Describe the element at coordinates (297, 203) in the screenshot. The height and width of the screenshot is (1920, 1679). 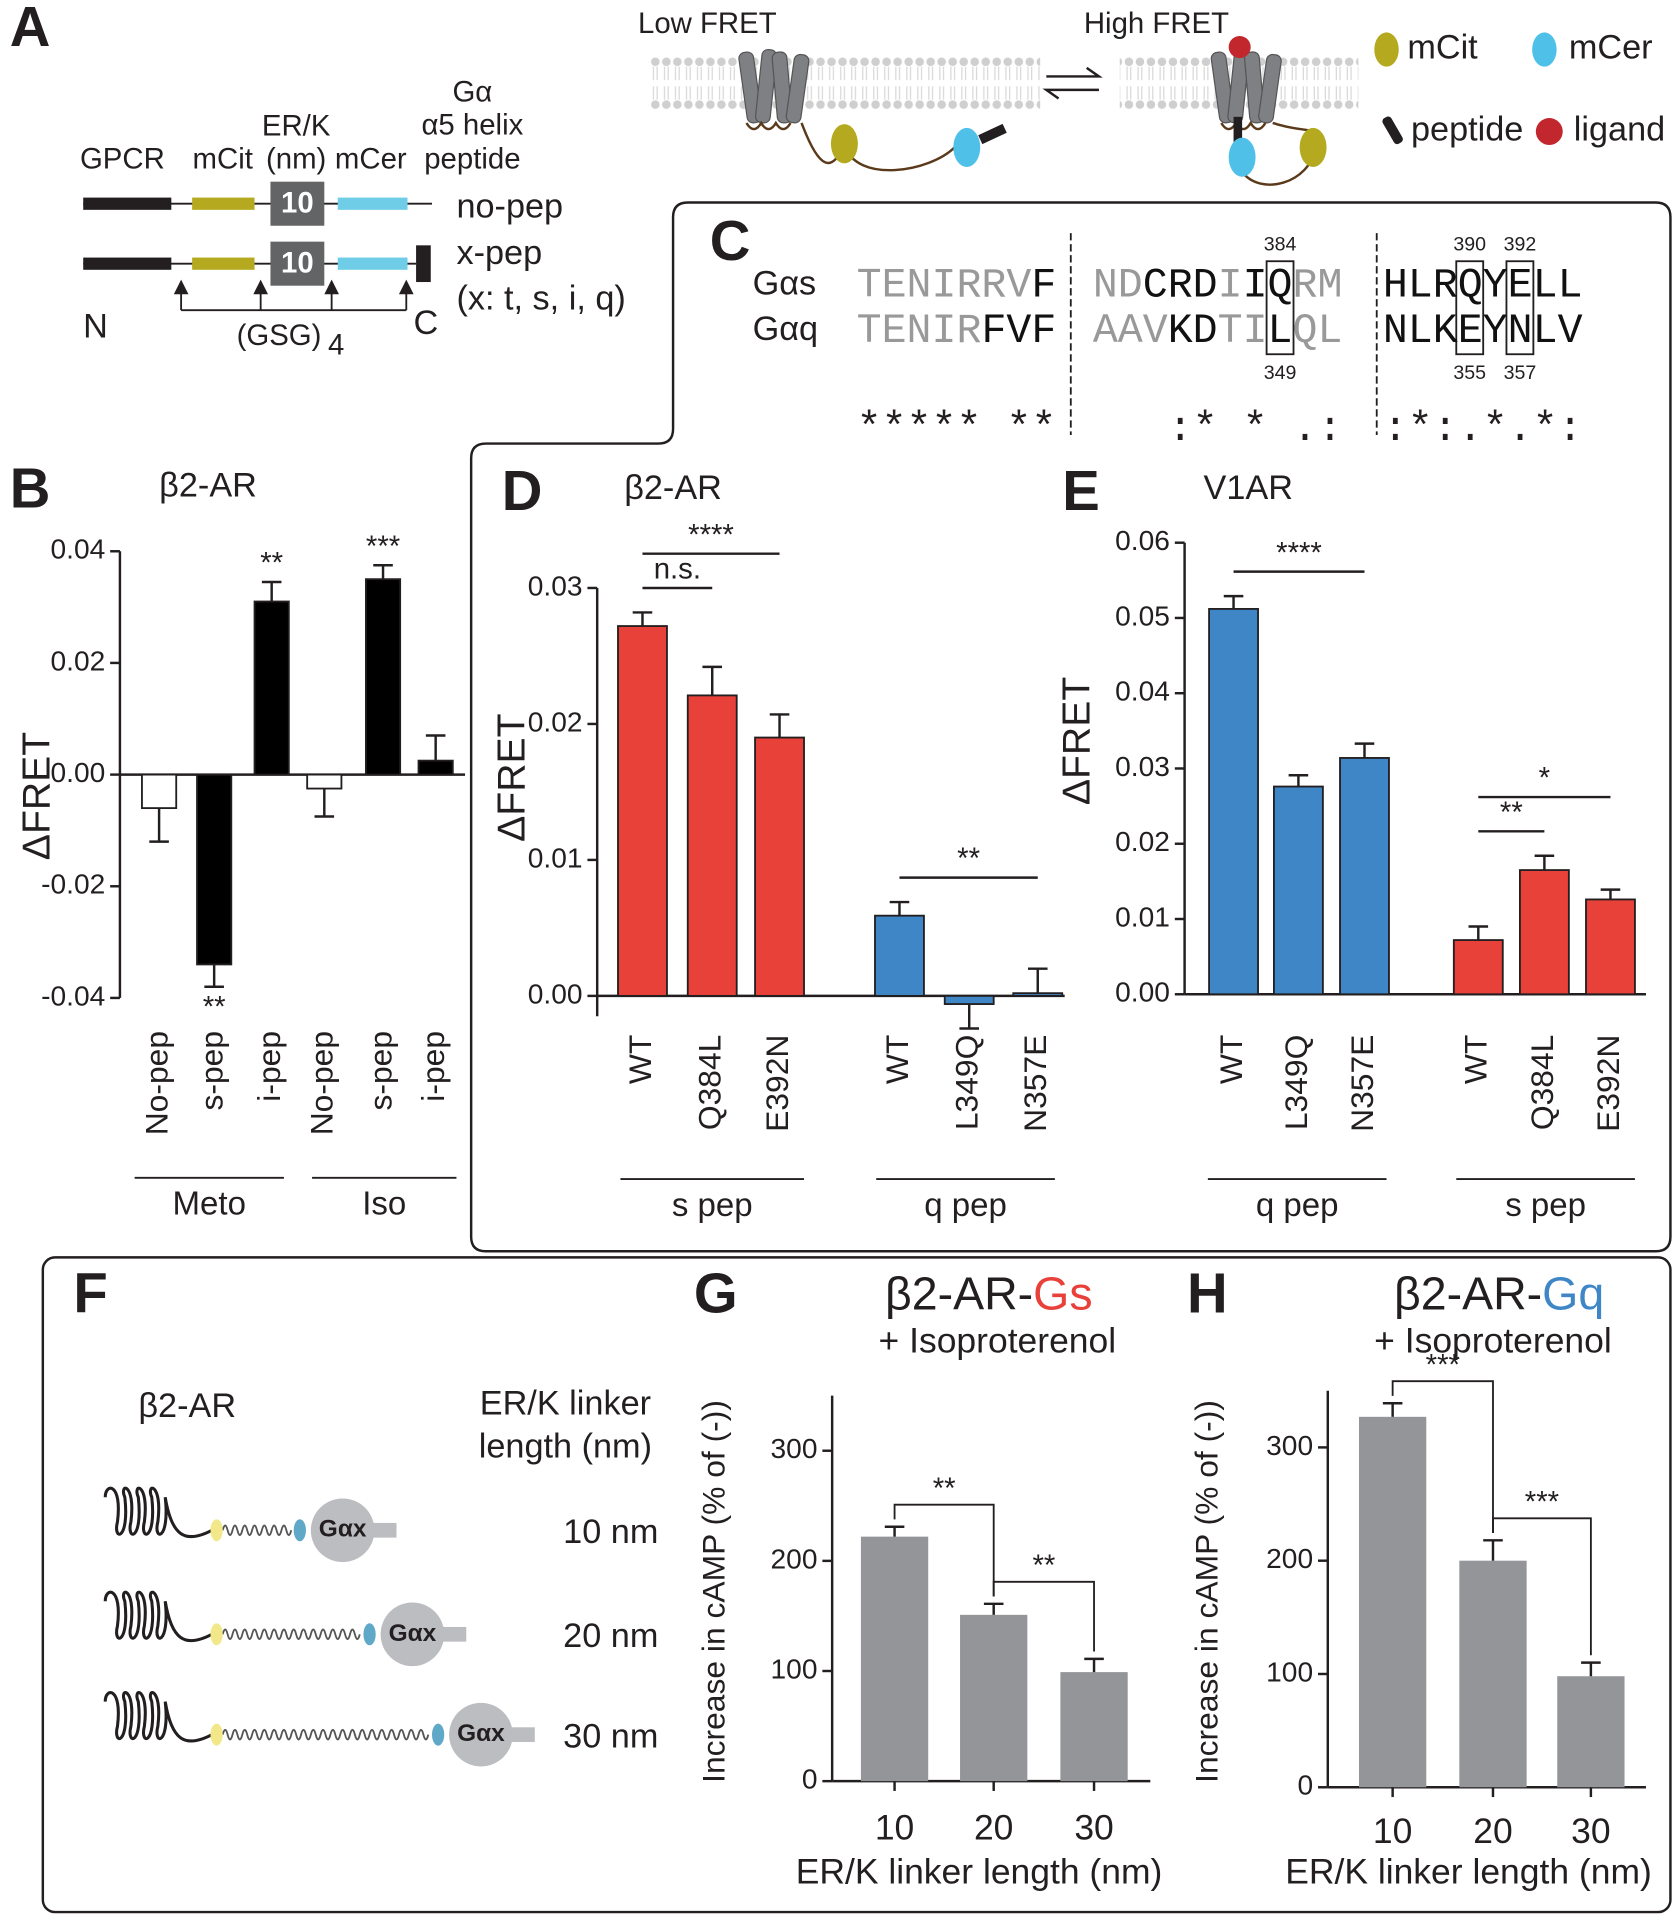
I see `linker-length: 10` at that location.